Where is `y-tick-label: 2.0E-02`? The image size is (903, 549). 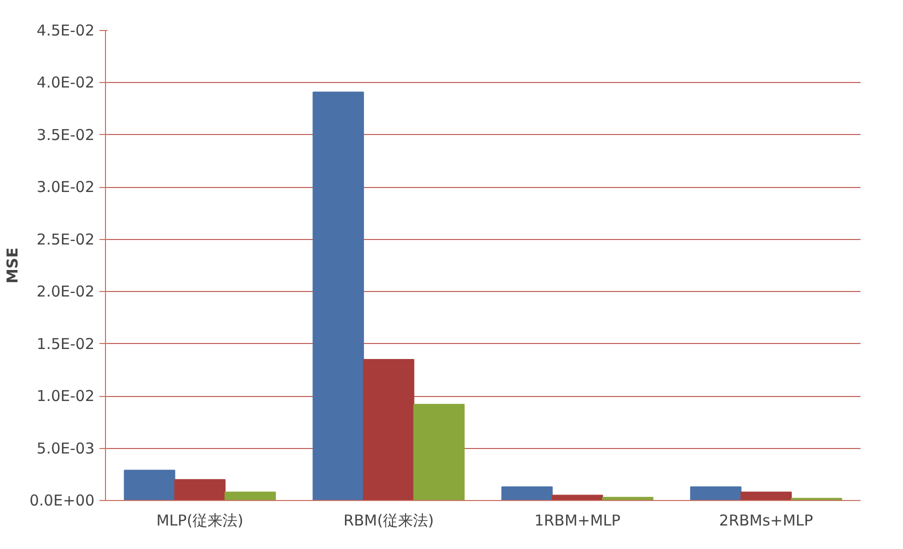
y-tick-label: 2.0E-02 is located at coordinates (65, 291).